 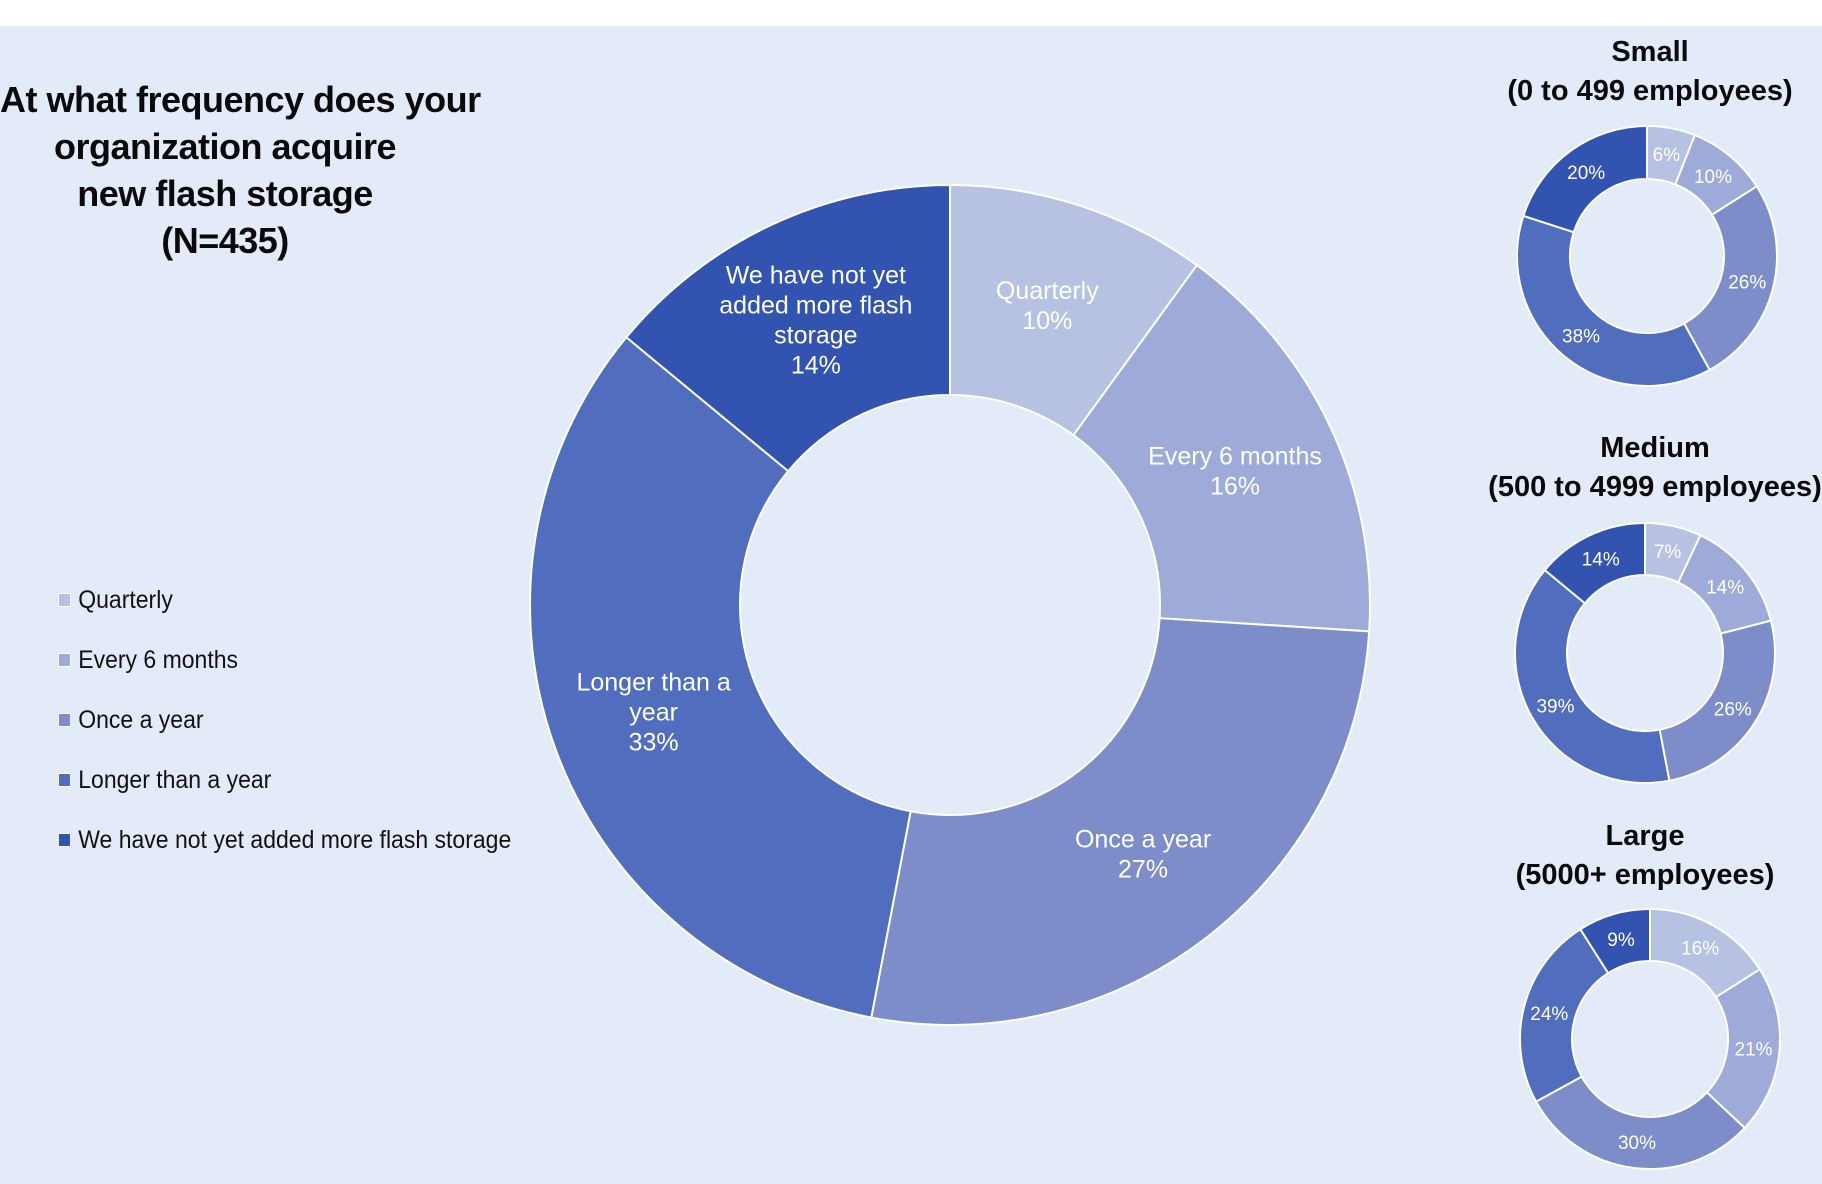 I want to click on large-label-not-yet-added: 9%, so click(x=1621, y=940).